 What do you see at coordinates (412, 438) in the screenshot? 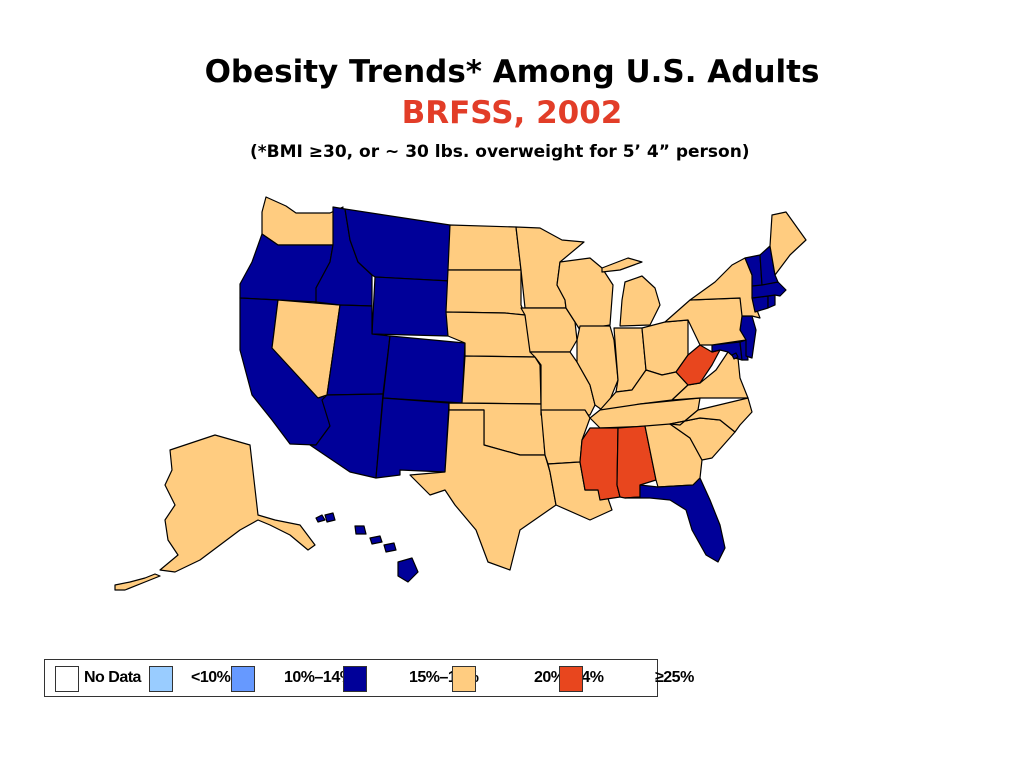
I see `state-NM` at bounding box center [412, 438].